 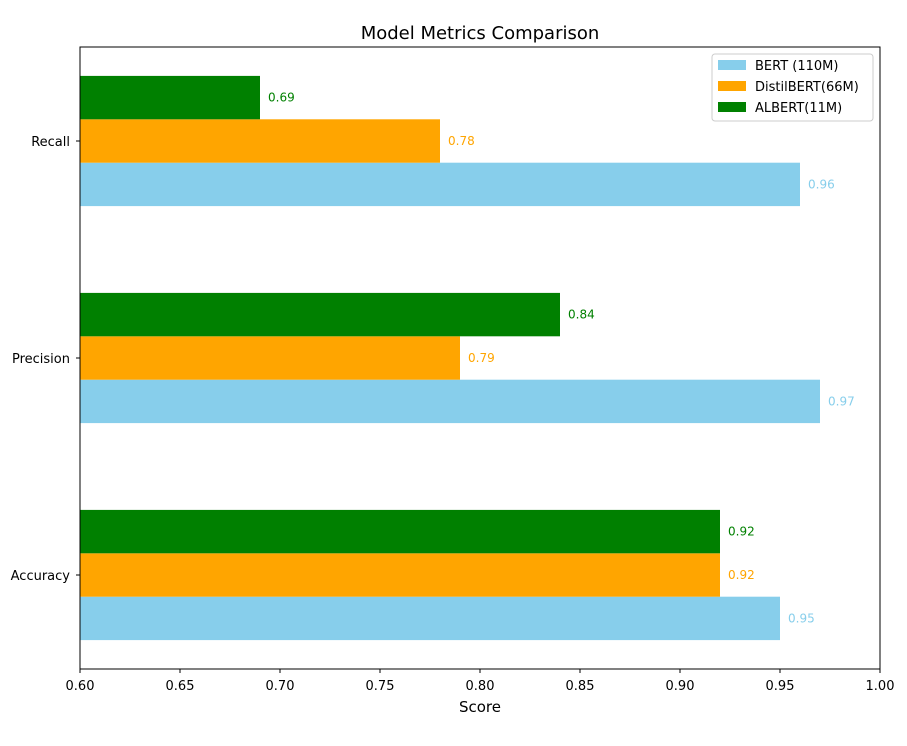 I want to click on x-tick-label: 0.60, so click(x=80, y=686).